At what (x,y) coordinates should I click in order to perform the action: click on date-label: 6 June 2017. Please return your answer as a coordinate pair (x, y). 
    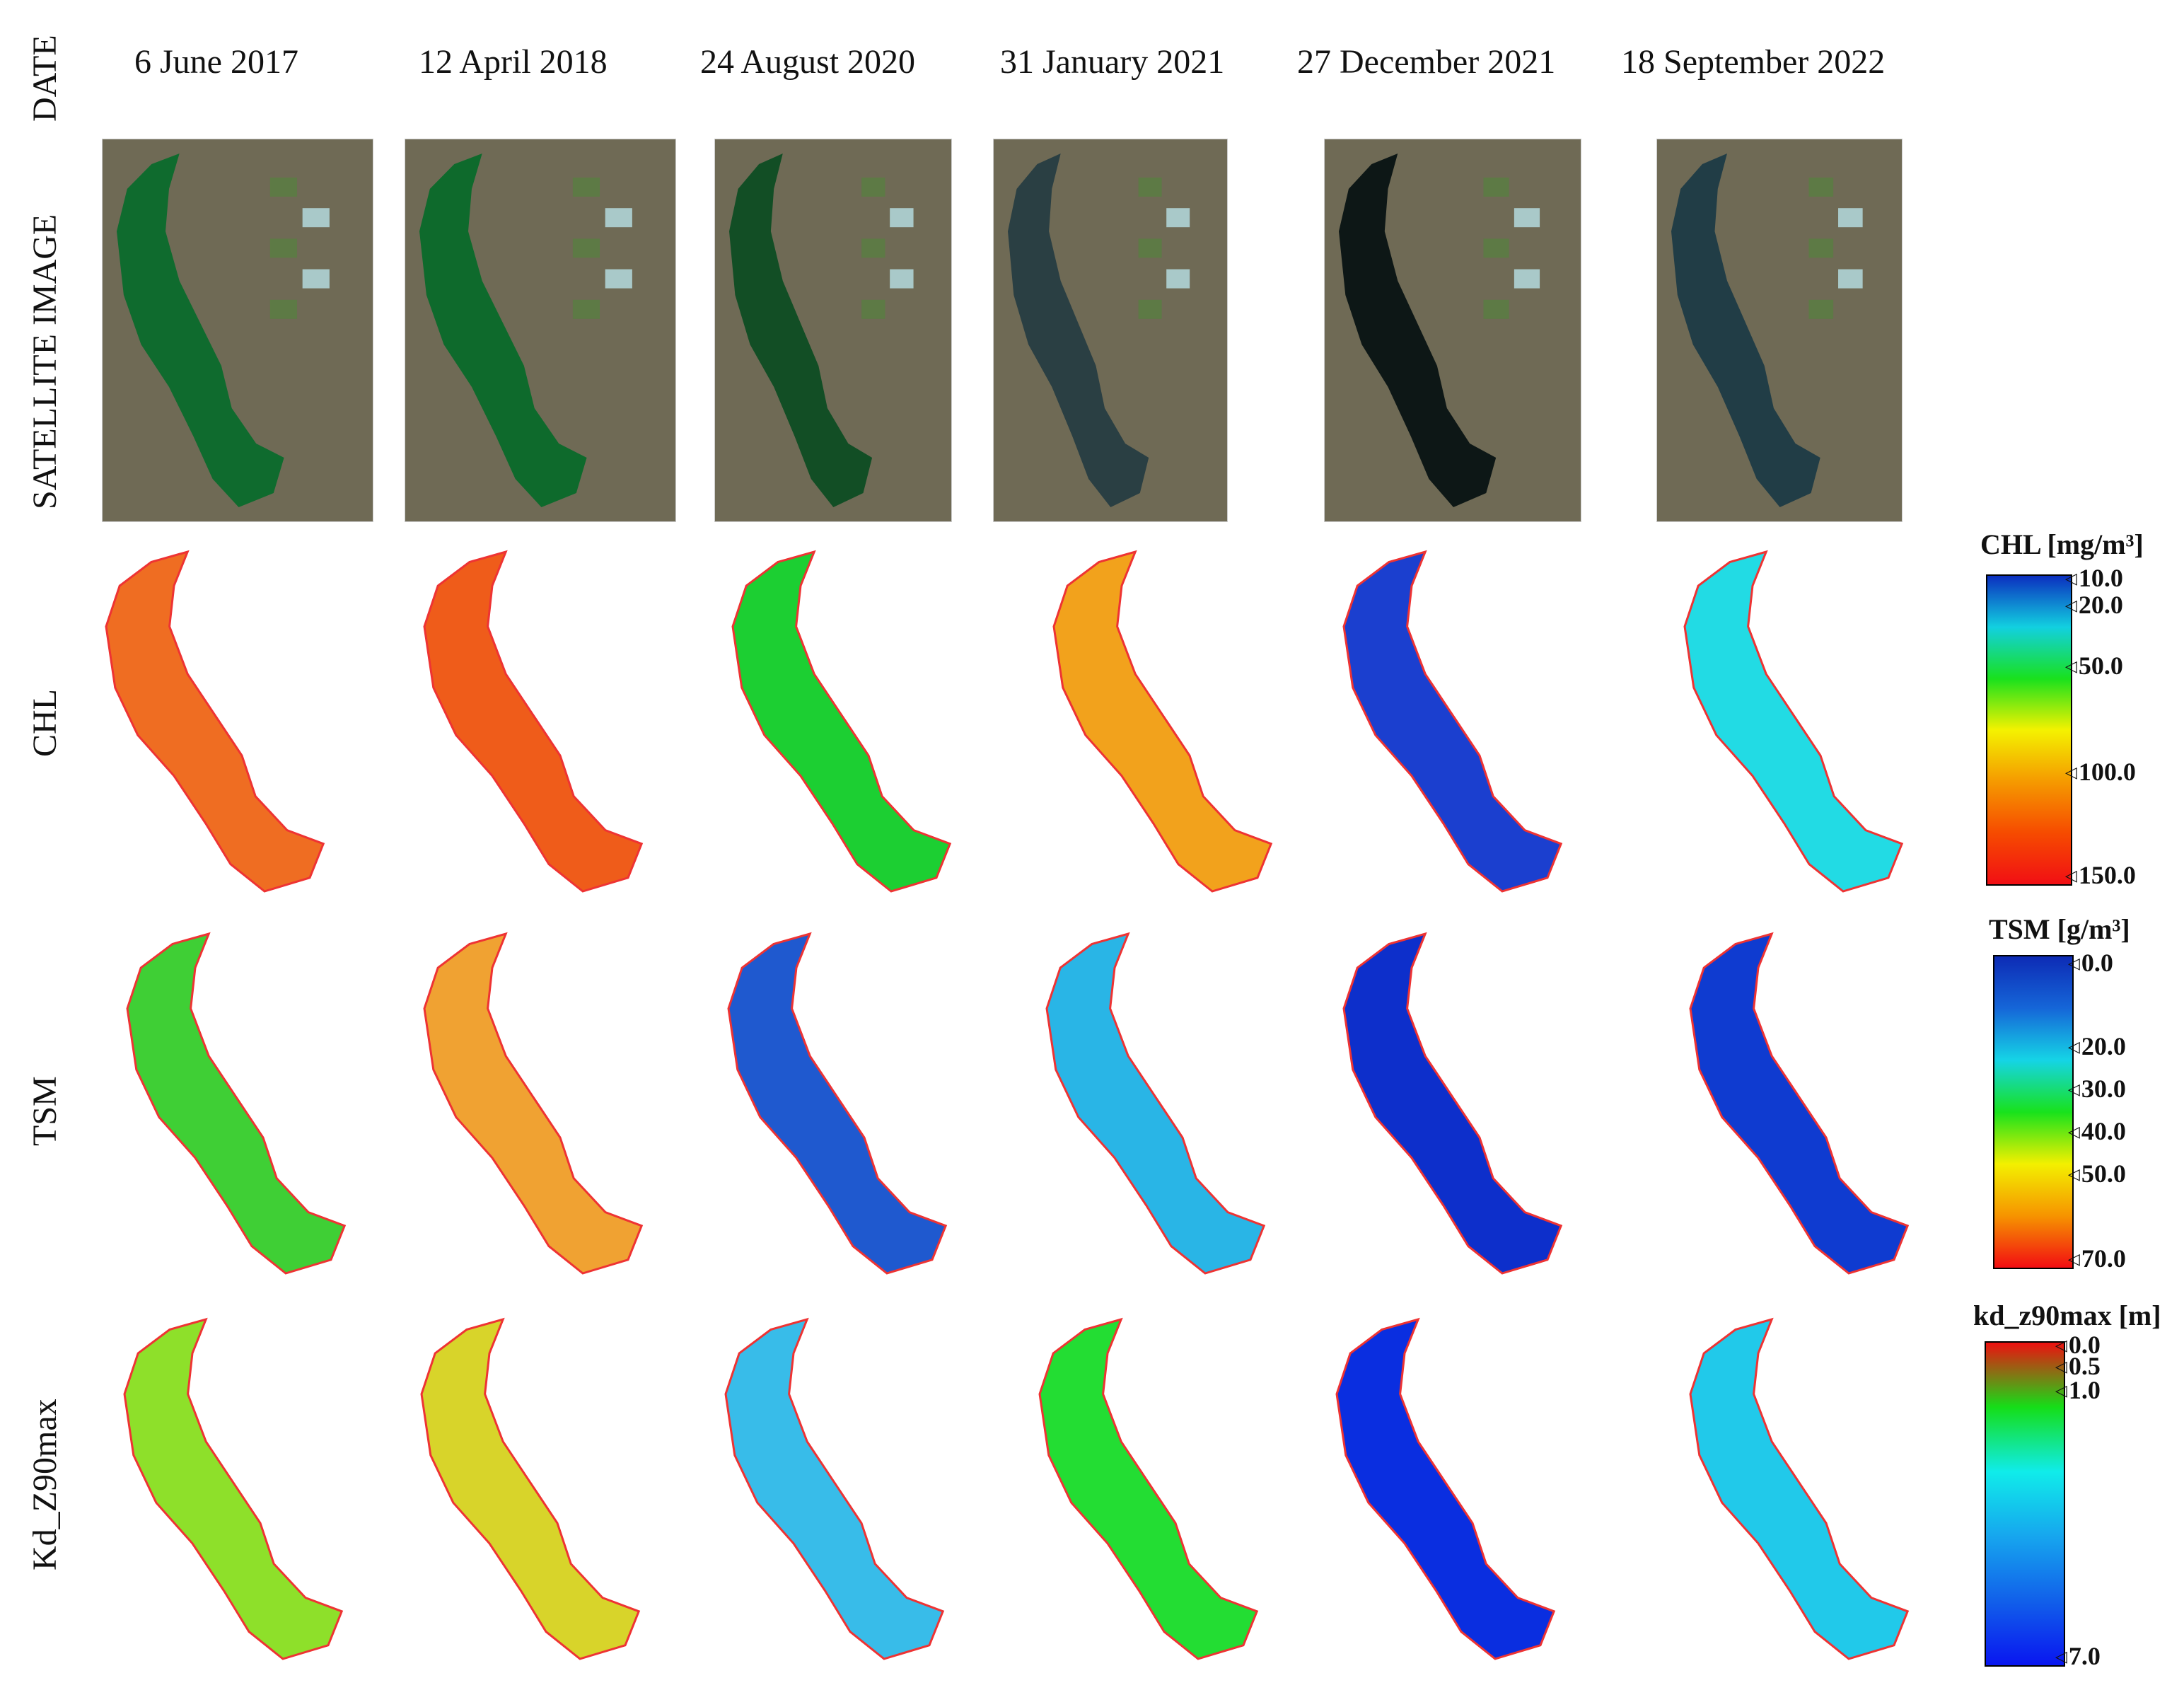
    Looking at the image, I should click on (216, 62).